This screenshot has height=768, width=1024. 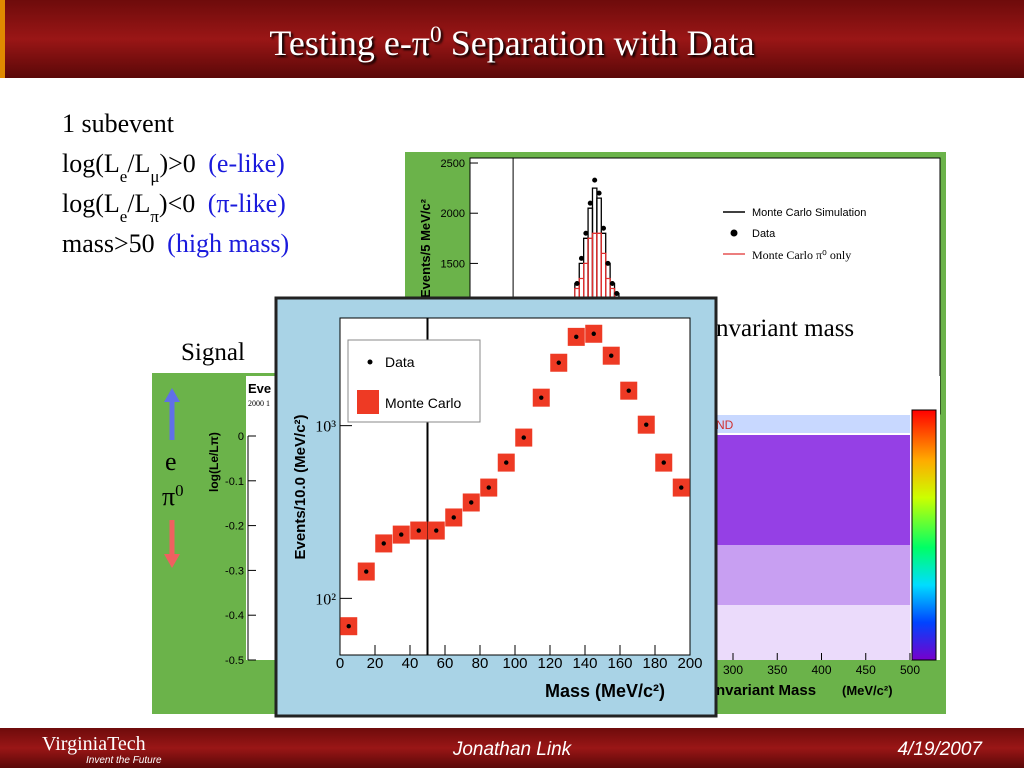 I want to click on heatmap-dense, so click(x=813, y=490).